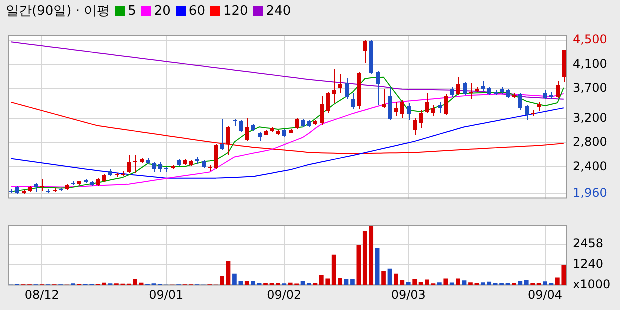  Describe the element at coordinates (590, 118) in the screenshot. I see `y-tick-label: 3,200` at that location.